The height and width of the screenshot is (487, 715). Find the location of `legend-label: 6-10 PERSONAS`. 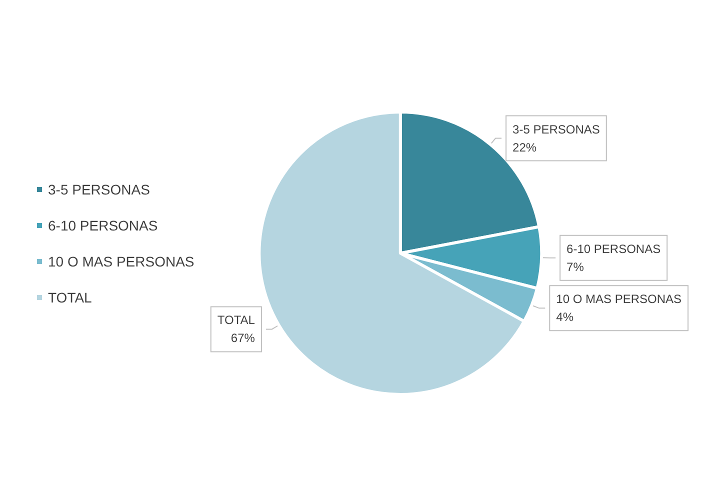

legend-label: 6-10 PERSONAS is located at coordinates (103, 226).